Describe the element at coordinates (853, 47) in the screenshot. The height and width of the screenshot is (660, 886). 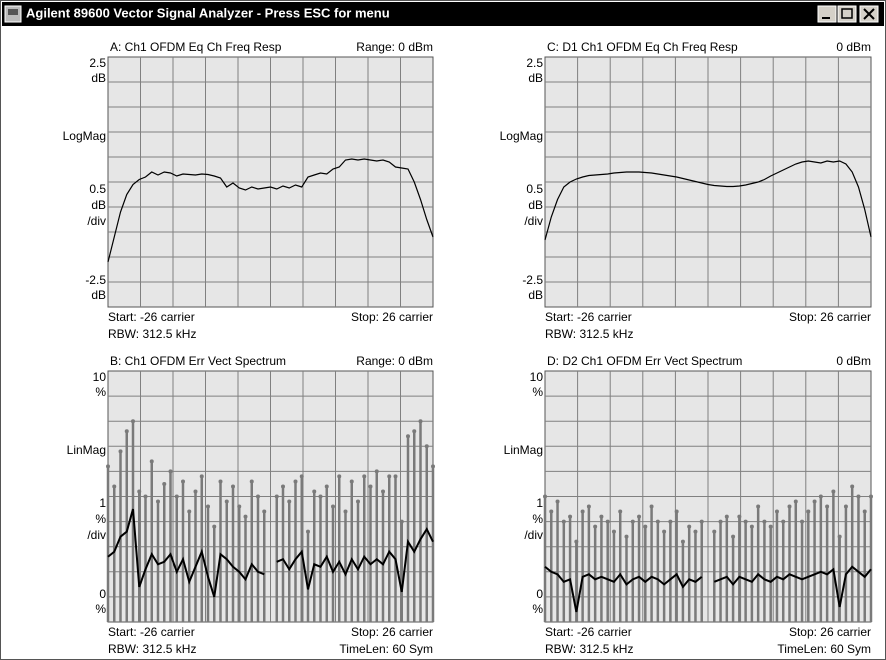
I see `panel-range: 0 dBm` at that location.